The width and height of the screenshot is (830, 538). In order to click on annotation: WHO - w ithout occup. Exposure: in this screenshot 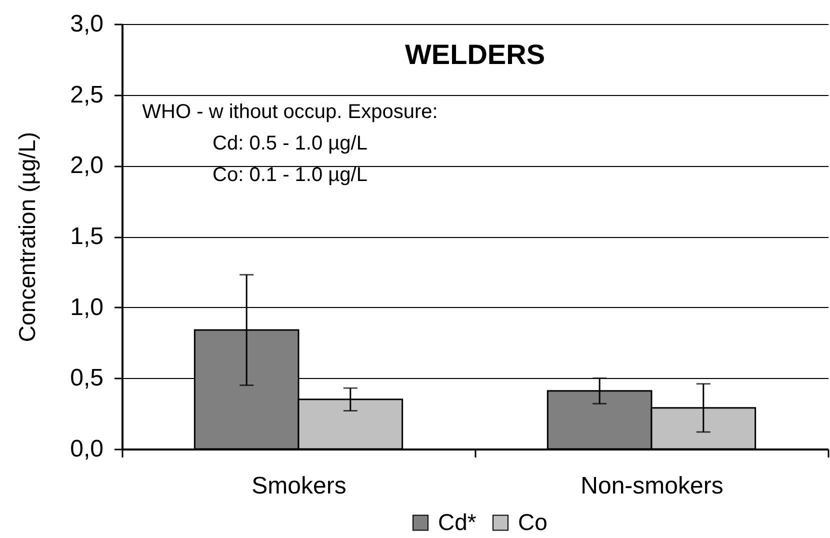, I will do `click(290, 112)`.